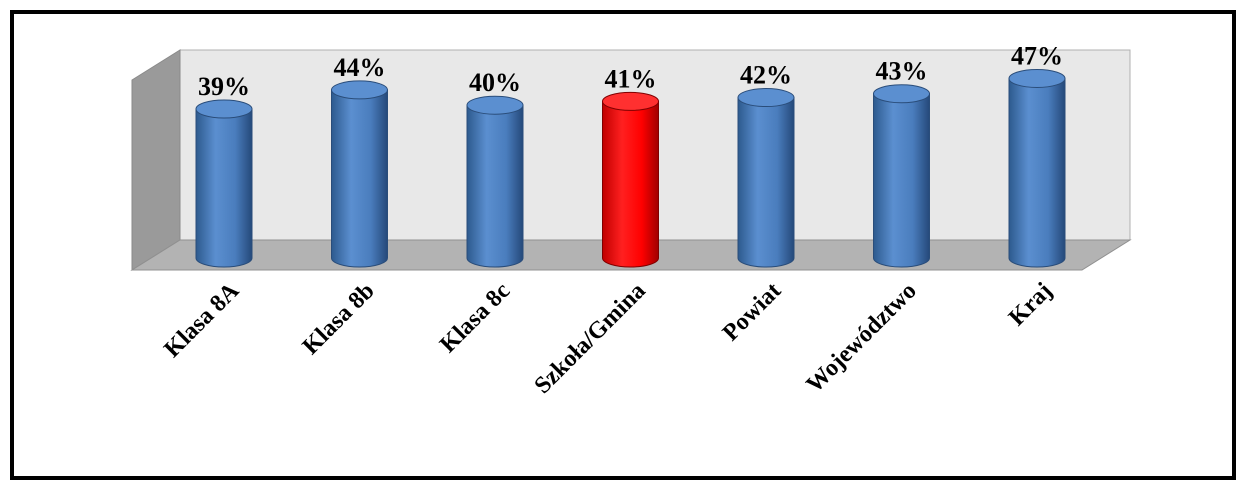 The height and width of the screenshot is (480, 1242). I want to click on category-label: Województwo, so click(862, 338).